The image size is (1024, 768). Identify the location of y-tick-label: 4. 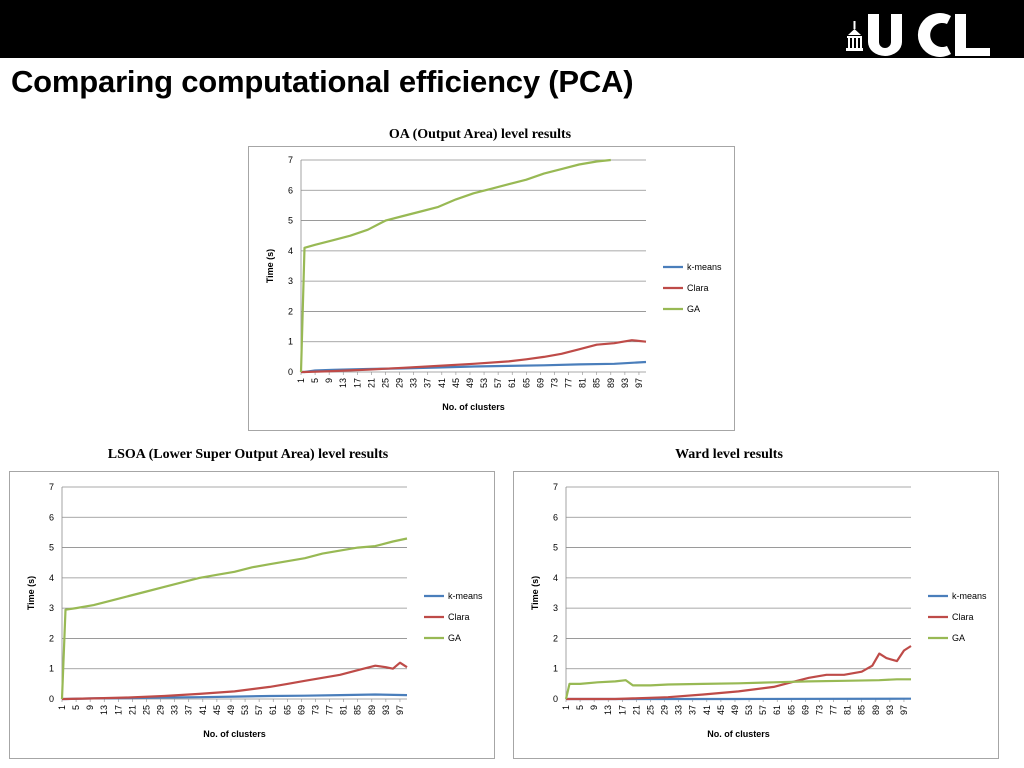
(290, 251).